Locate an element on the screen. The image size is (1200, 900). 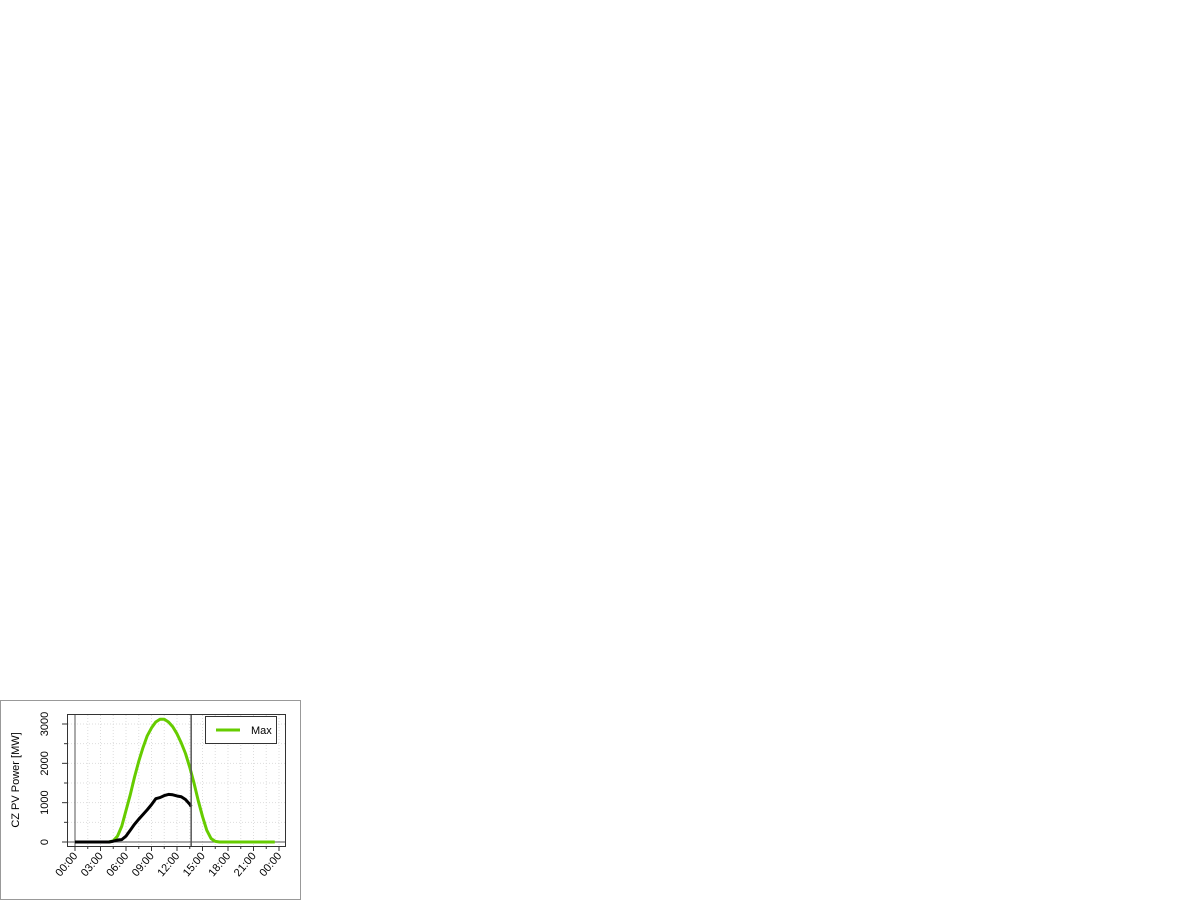
legend-box is located at coordinates (241, 730).